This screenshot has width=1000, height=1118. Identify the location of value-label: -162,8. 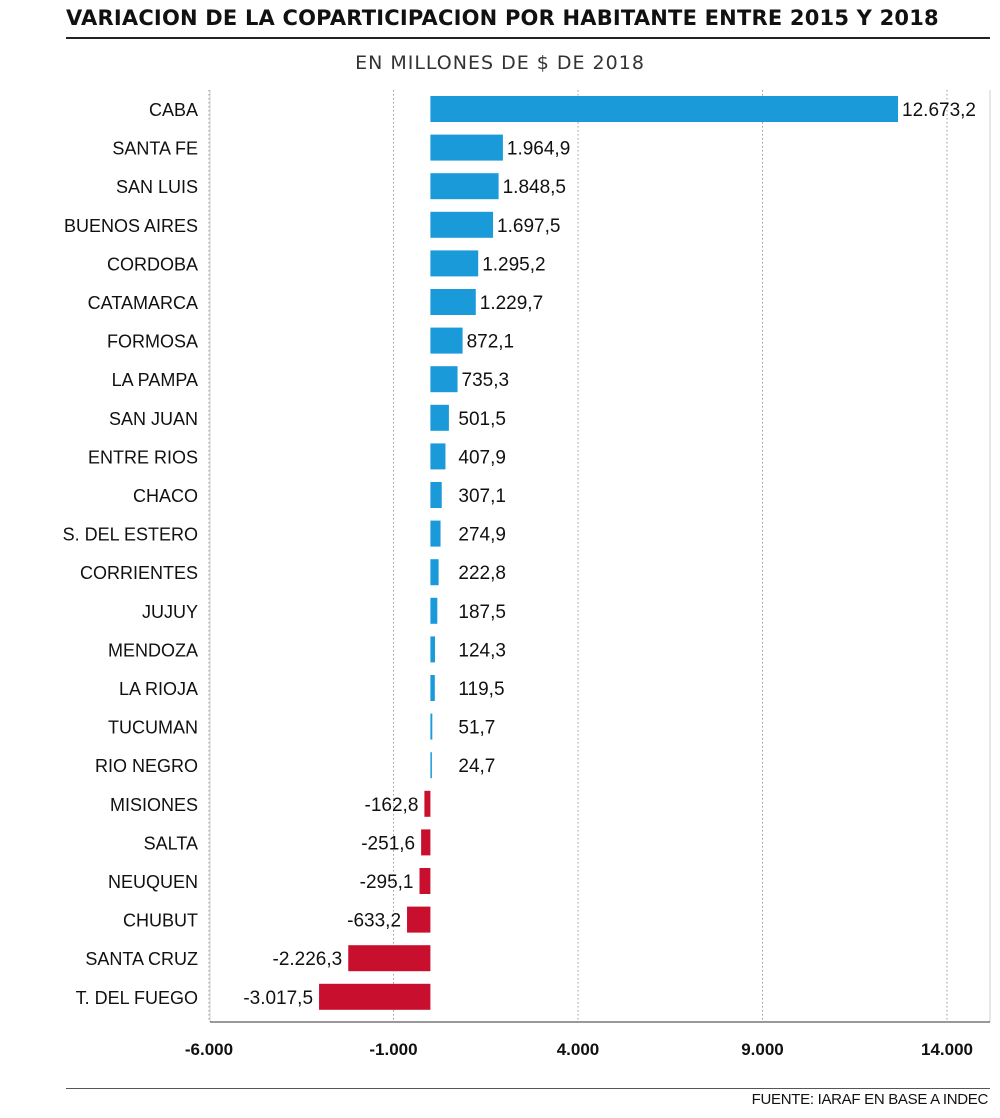
(392, 805).